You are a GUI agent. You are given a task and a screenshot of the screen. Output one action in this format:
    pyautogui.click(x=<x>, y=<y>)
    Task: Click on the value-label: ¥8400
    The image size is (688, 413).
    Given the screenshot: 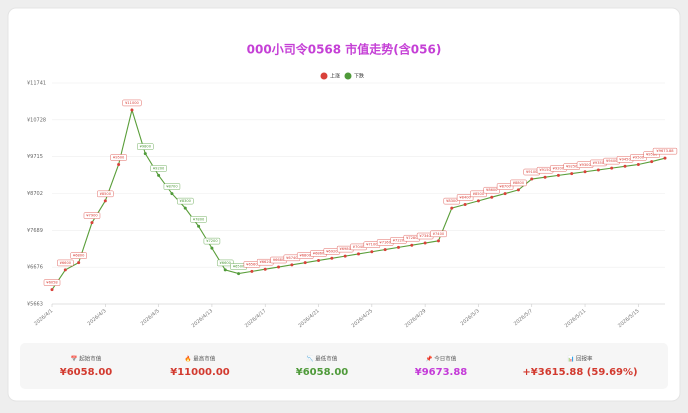 What is the action you would take?
    pyautogui.click(x=465, y=197)
    